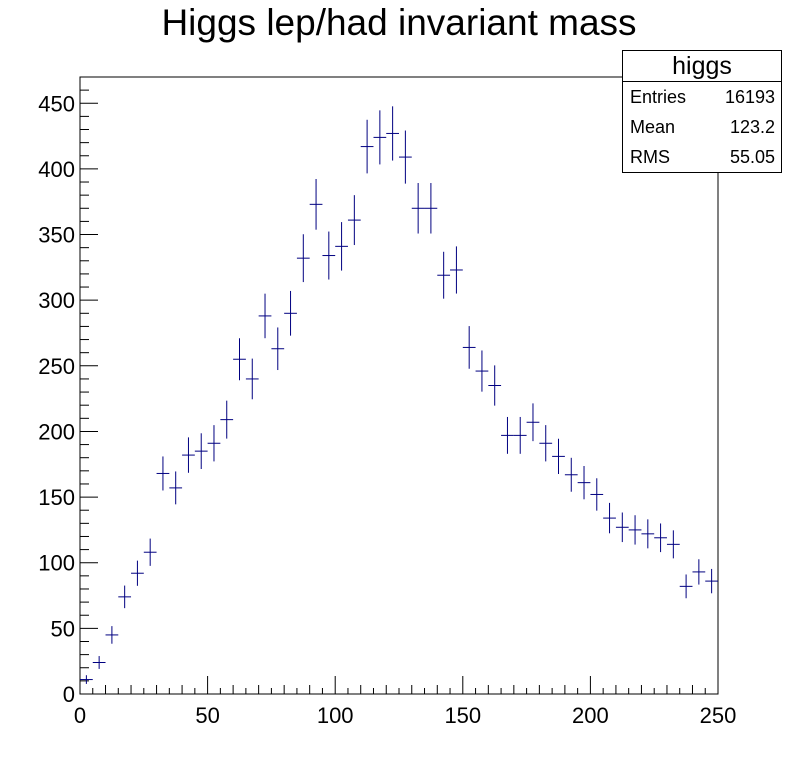 The width and height of the screenshot is (798, 772). What do you see at coordinates (80, 715) in the screenshot?
I see `x-tick-label: 0` at bounding box center [80, 715].